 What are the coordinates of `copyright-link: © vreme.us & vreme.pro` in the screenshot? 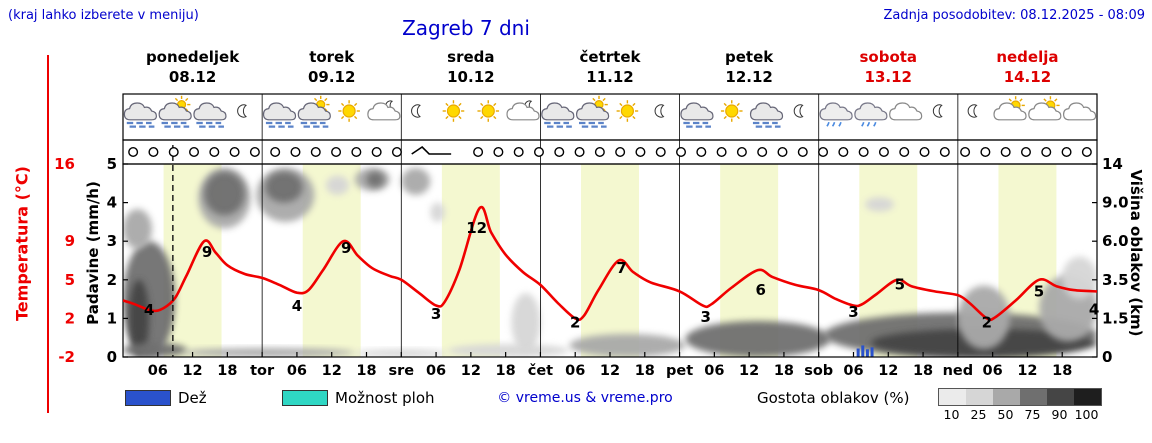 It's located at (585, 398).